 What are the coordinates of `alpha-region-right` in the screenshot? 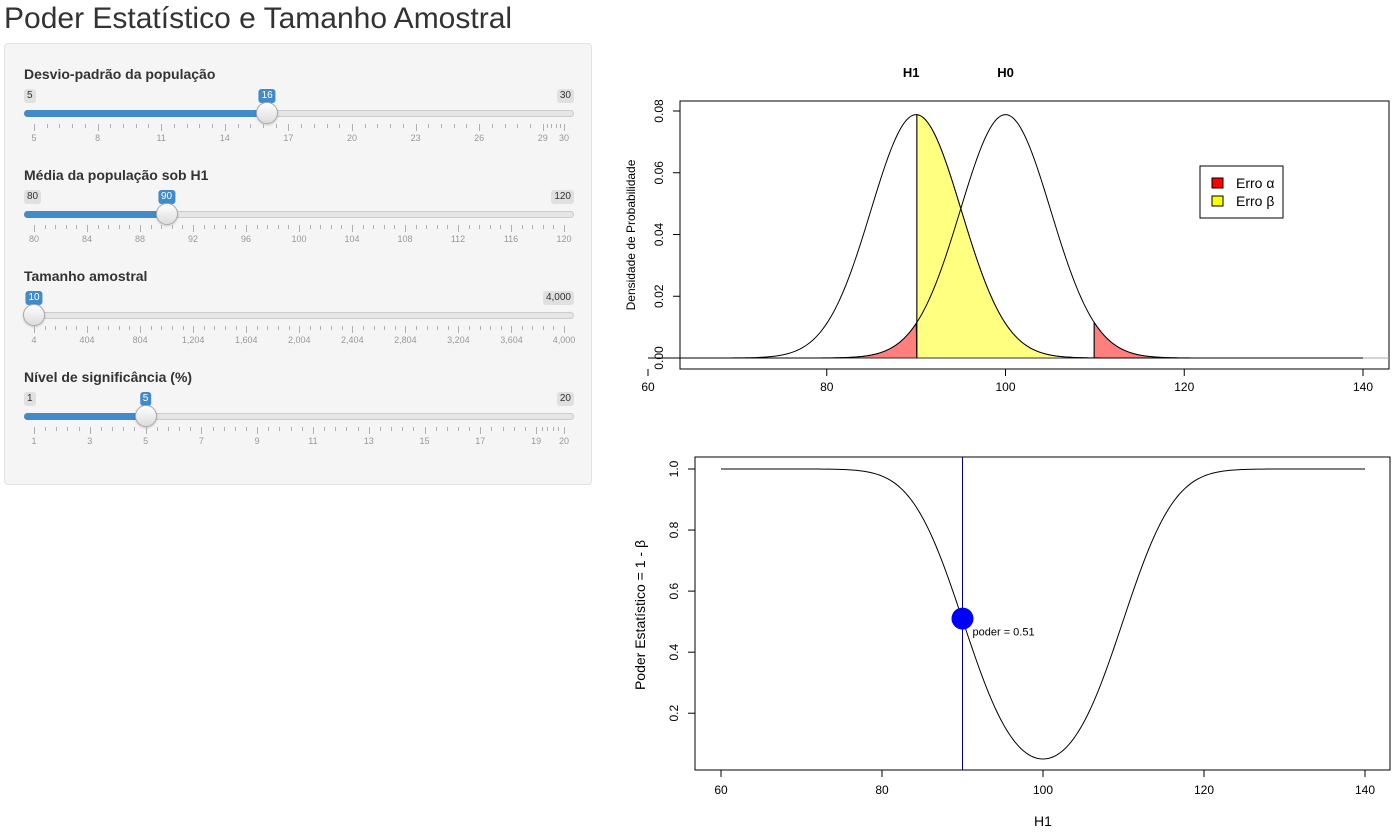 It's located at (1183, 340).